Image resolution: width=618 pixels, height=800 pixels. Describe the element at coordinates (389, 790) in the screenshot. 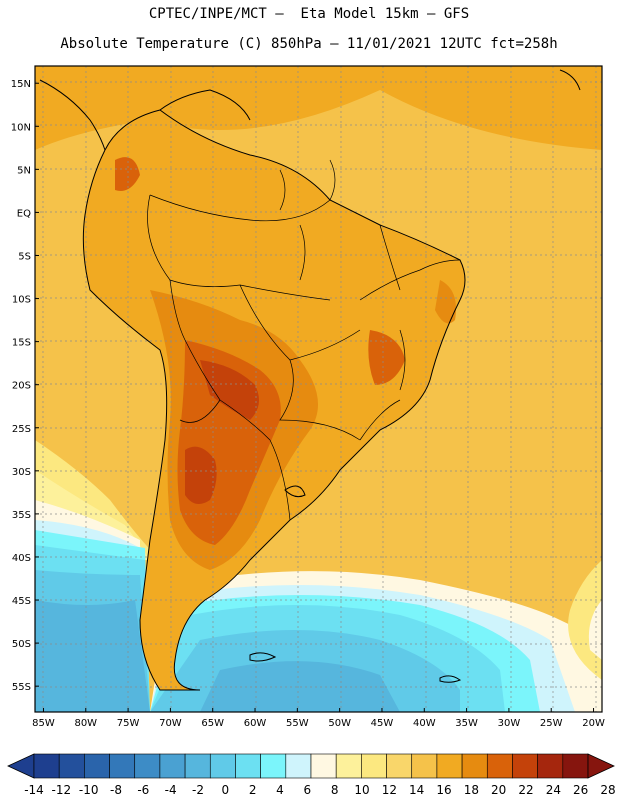

I see `colorbar-label: 12` at that location.